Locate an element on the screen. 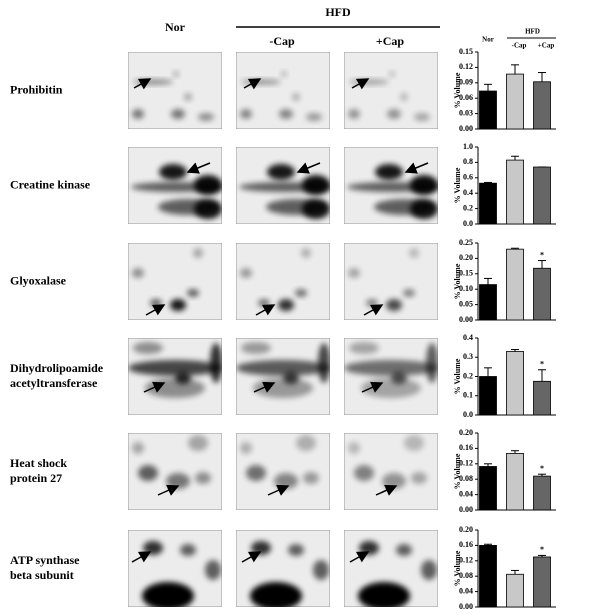 Image resolution: width=609 pixels, height=615 pixels. y-tick-label: 0.10 is located at coordinates (466, 288).